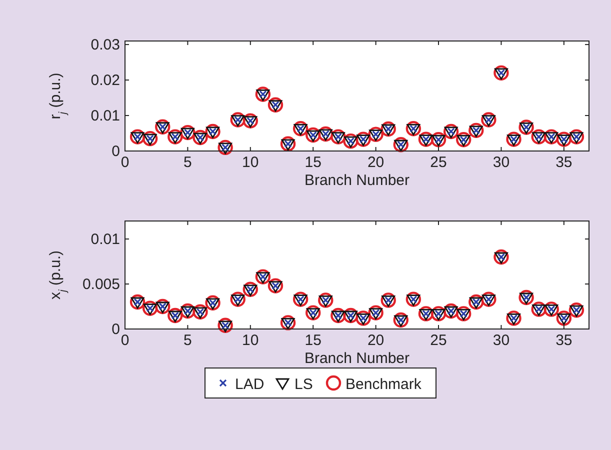 This screenshot has width=611, height=450. I want to click on y-tick-label: 0.02, so click(105, 81).